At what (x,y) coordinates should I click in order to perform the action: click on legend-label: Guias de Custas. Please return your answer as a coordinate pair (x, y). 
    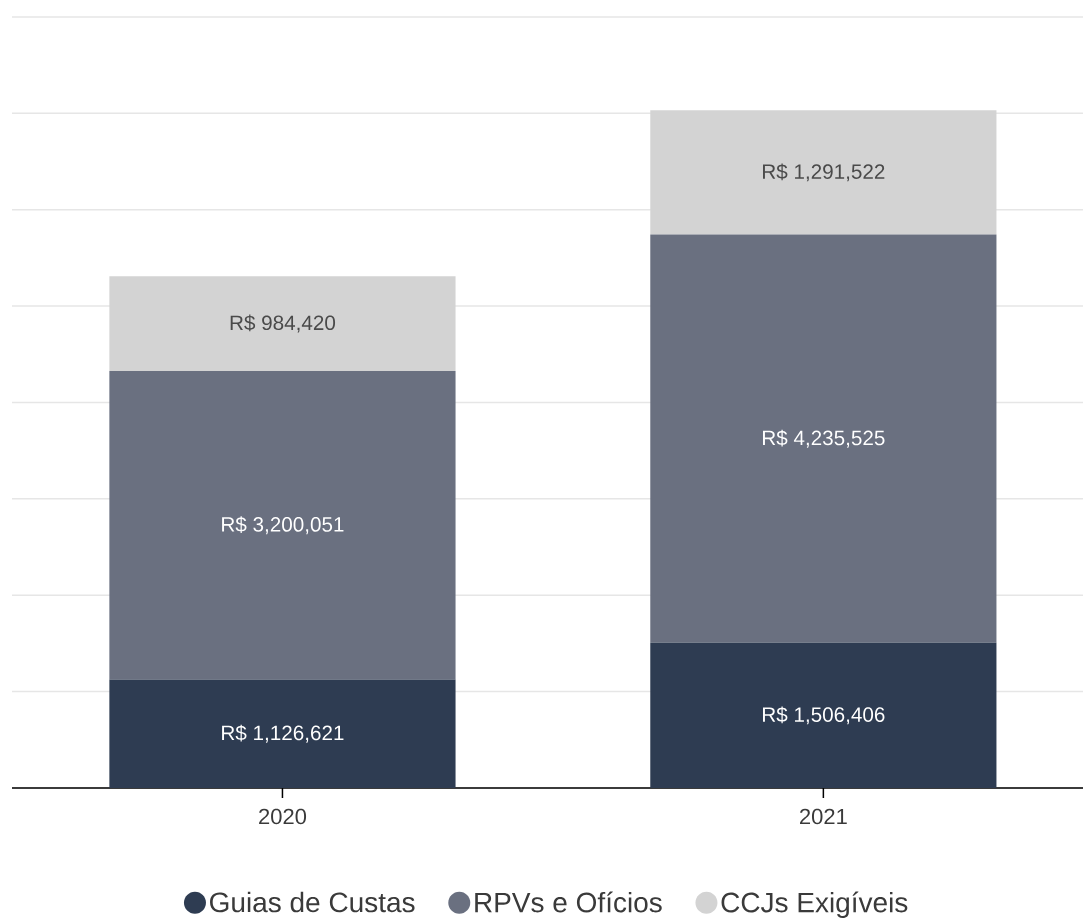
    Looking at the image, I should click on (312, 902).